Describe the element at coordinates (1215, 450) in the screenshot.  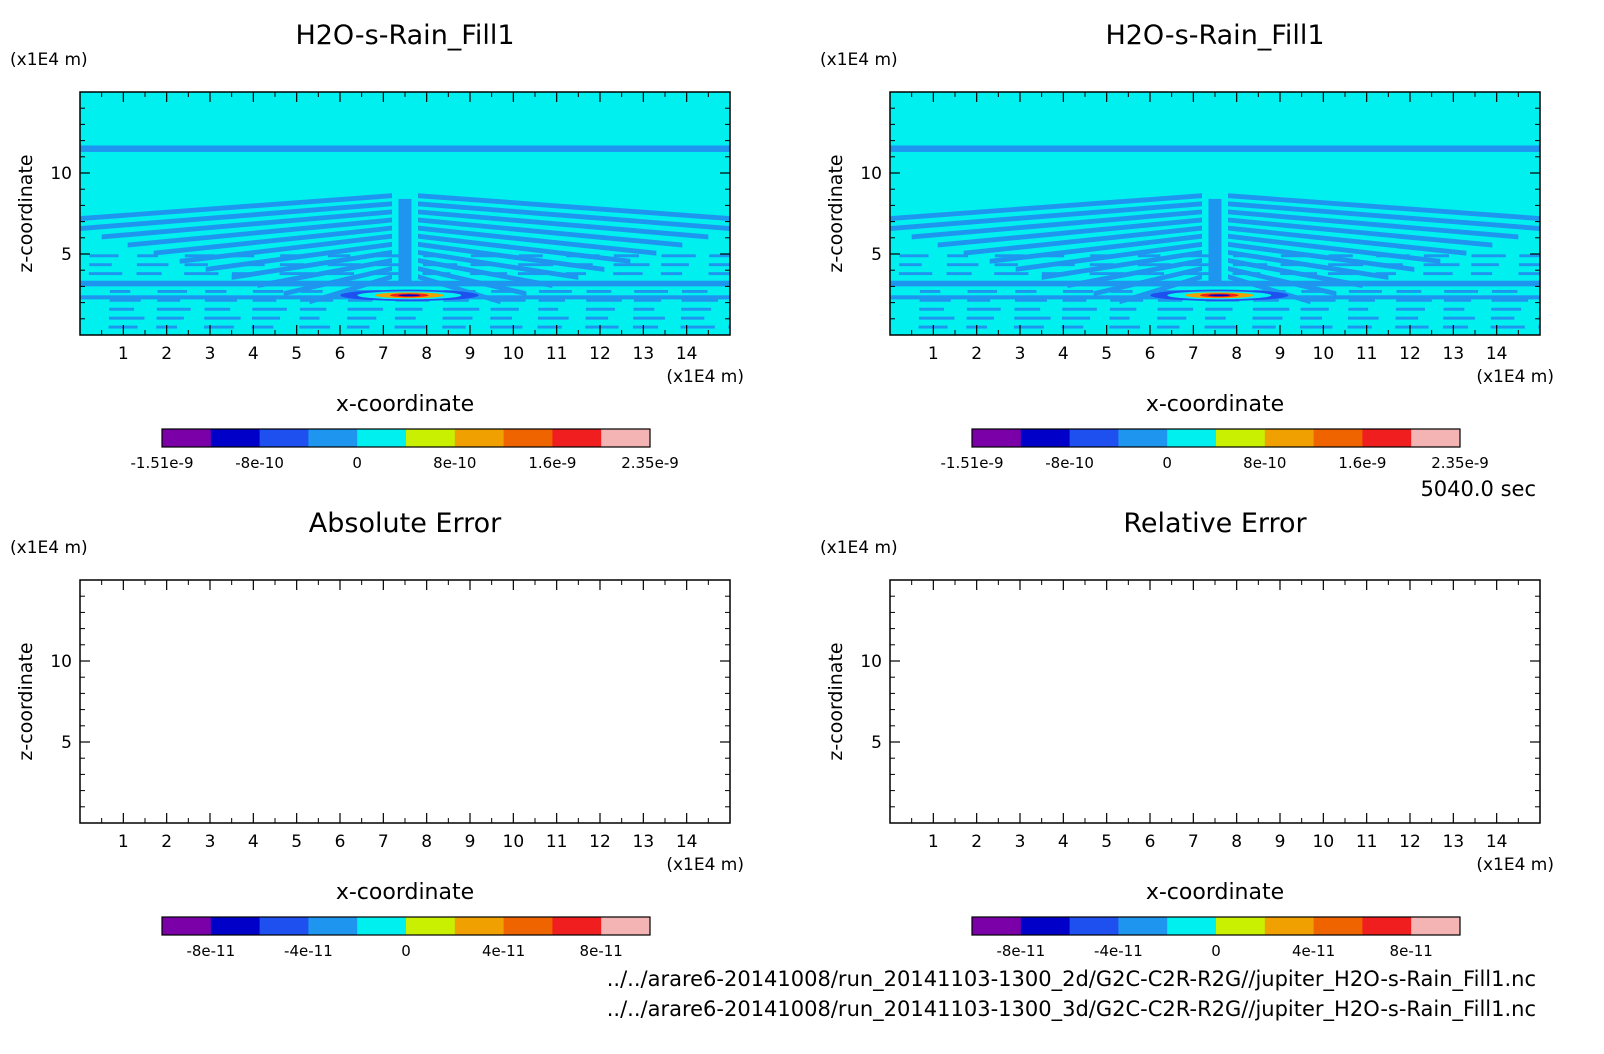
I see `colorbar: -1.51e-9 -8e-10 0 8e-10 1.6e-9 2.35e-9` at that location.